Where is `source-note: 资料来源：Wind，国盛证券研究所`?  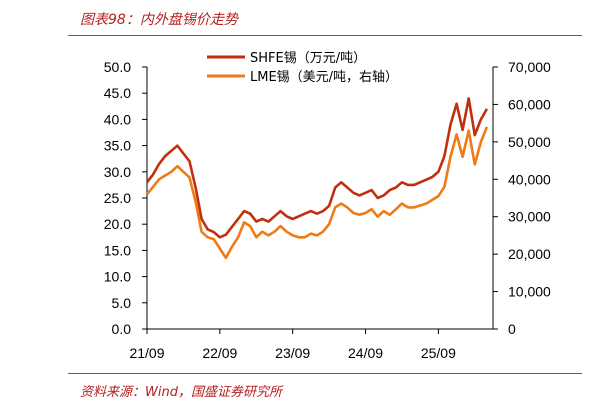 source-note: 资料来源：Wind，国盛证券研究所 is located at coordinates (181, 392).